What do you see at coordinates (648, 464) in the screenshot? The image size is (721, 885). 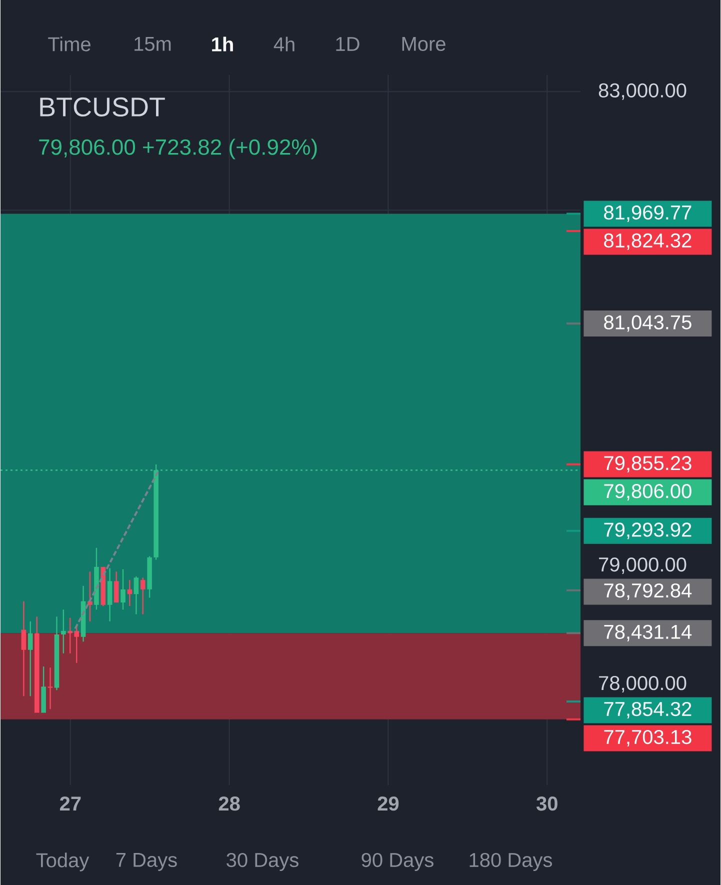 I see `ref-line-label: 79,855.23` at bounding box center [648, 464].